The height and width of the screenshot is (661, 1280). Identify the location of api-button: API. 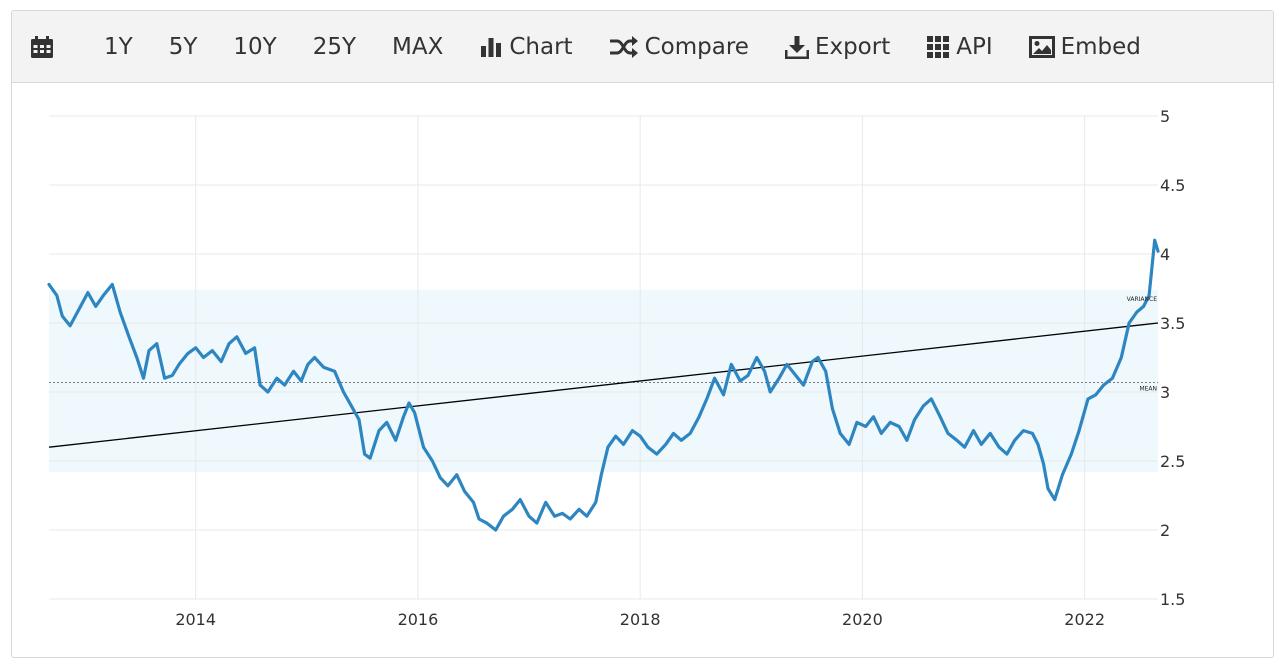
(959, 47).